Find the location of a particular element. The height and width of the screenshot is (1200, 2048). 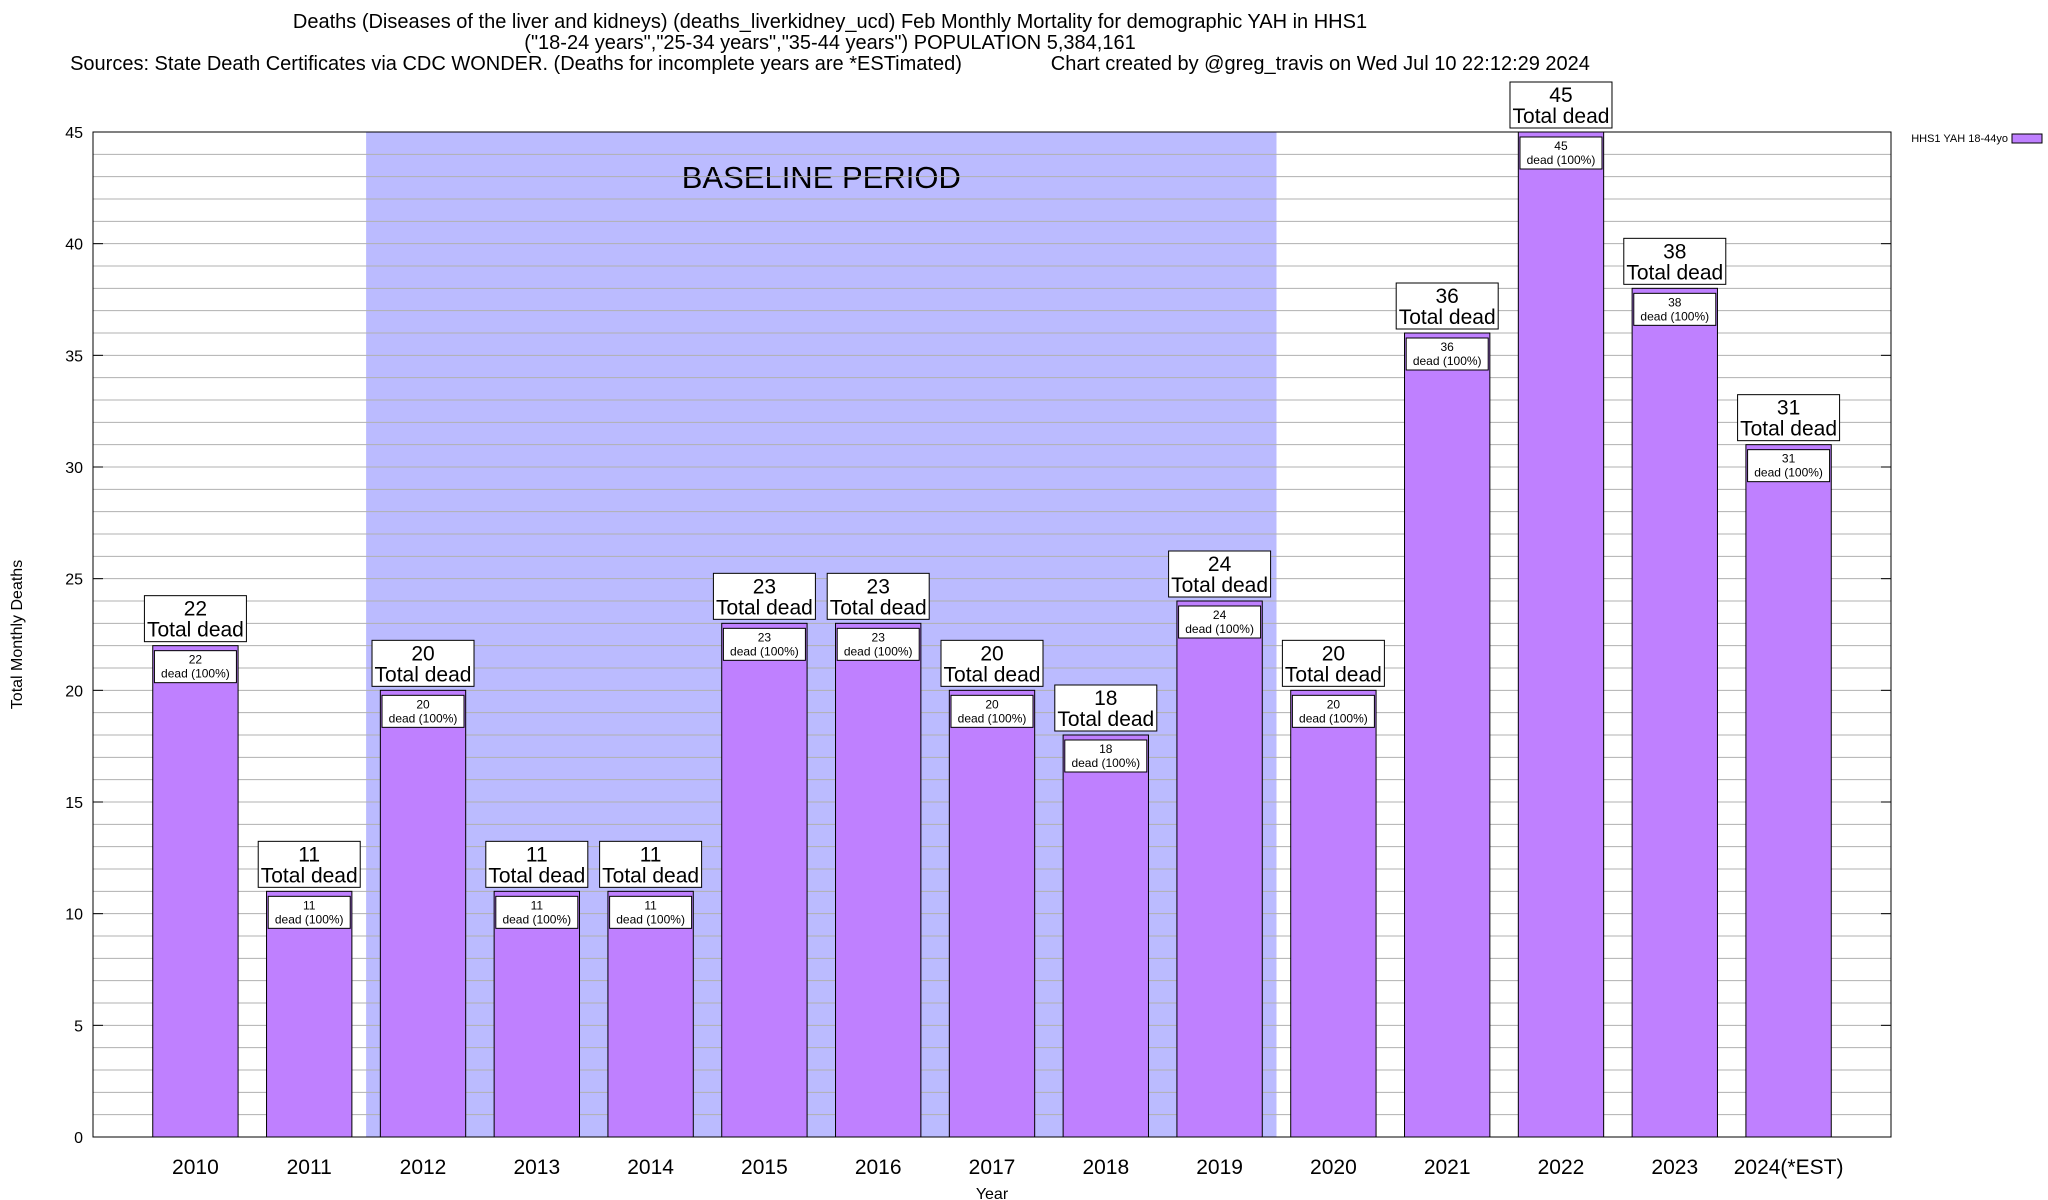

bar-2024(*EST) is located at coordinates (1788, 791).